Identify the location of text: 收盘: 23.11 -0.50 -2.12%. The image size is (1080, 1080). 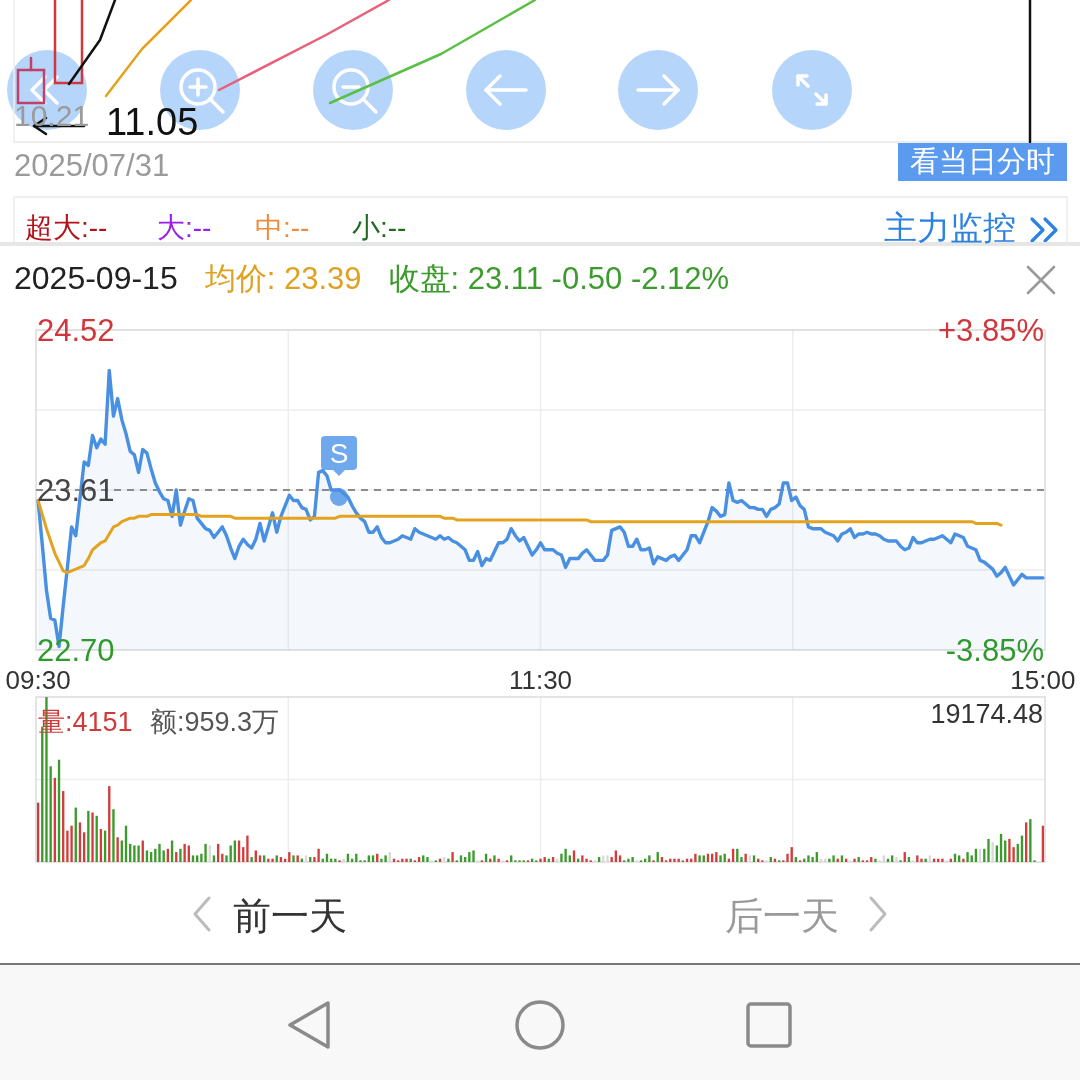
(559, 278).